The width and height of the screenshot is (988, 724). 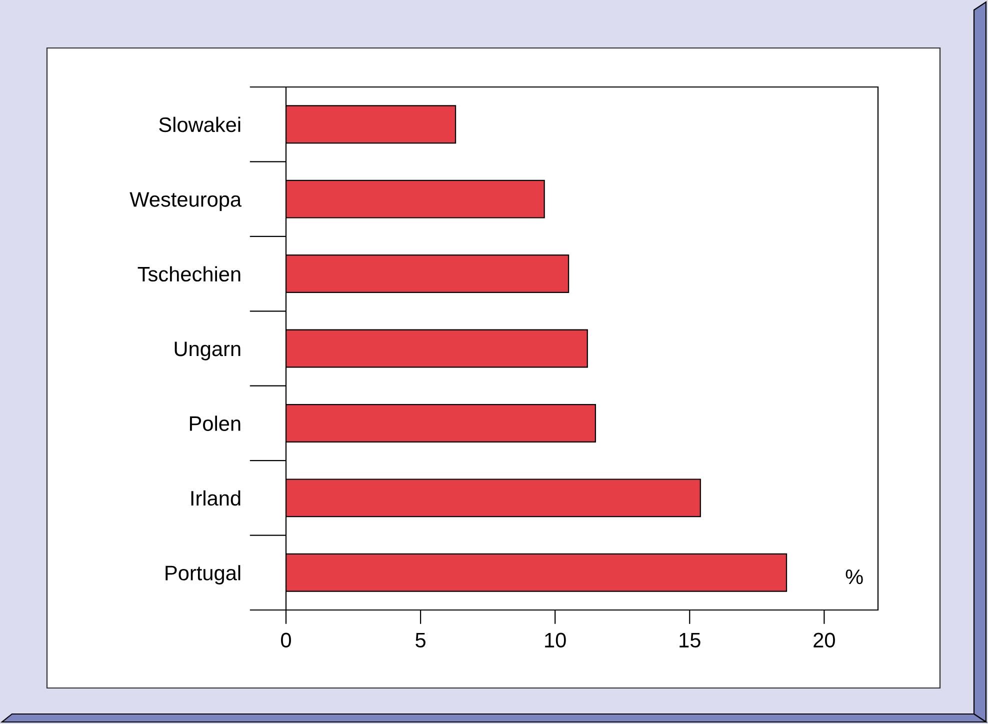 What do you see at coordinates (203, 575) in the screenshot?
I see `y-tick-label: Portugal` at bounding box center [203, 575].